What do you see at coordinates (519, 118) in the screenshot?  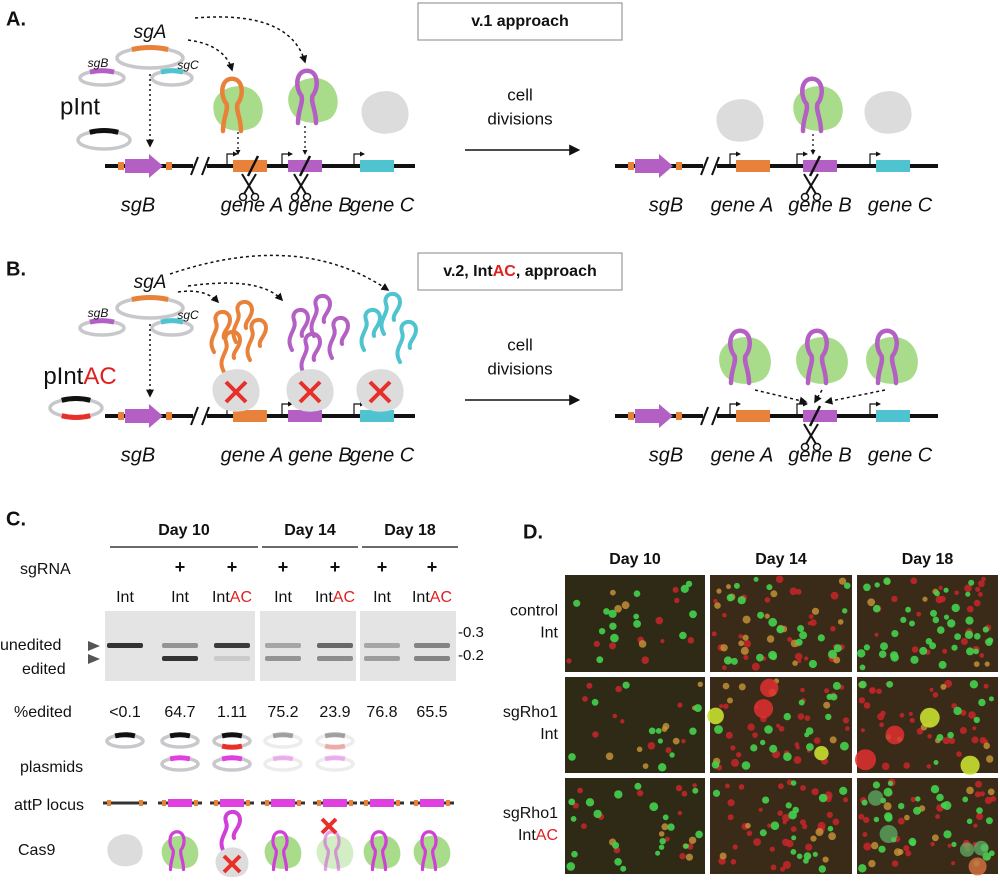 I see `transition-label: divisions` at bounding box center [519, 118].